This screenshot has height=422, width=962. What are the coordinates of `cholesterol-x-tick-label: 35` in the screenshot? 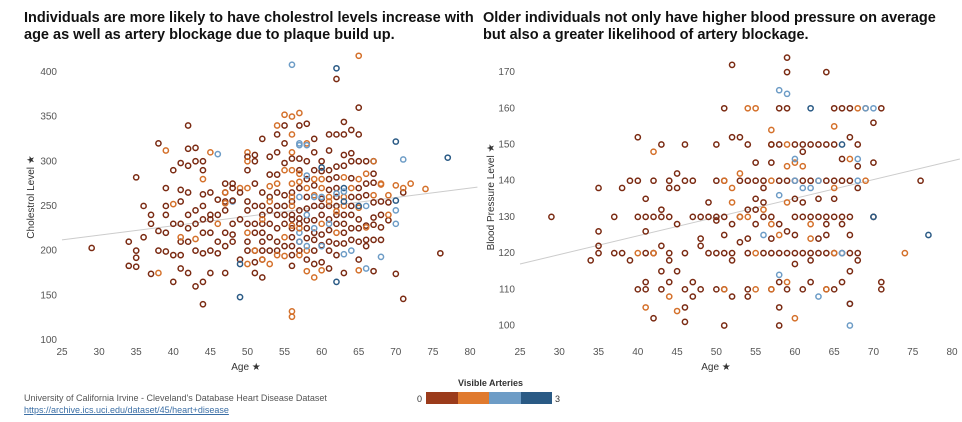 It's located at (137, 352).